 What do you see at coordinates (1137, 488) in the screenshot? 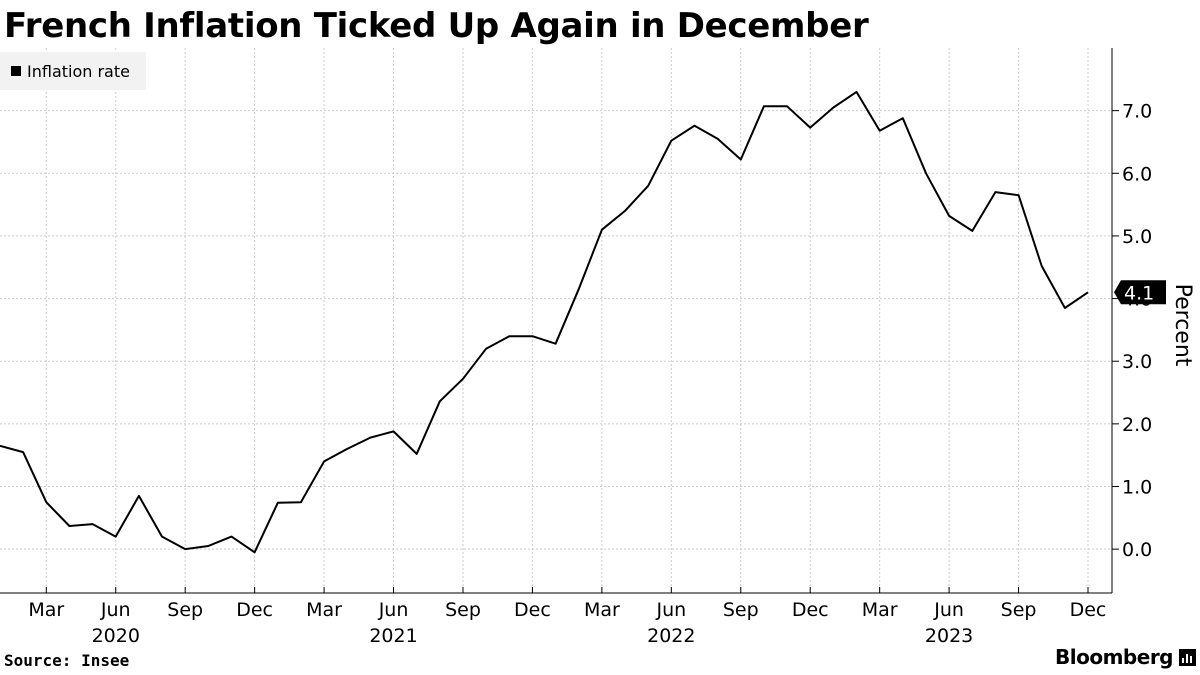
I see `y-tick-label: 1.0` at bounding box center [1137, 488].